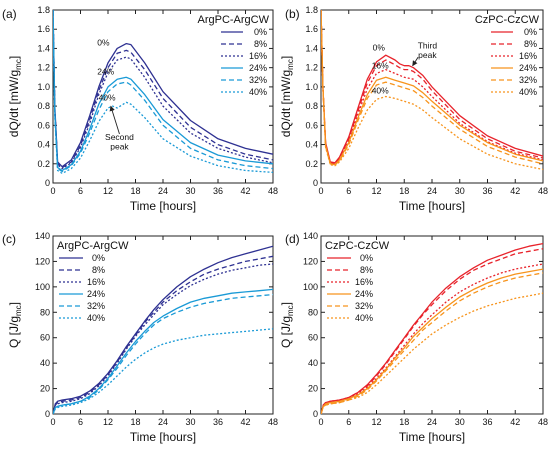  What do you see at coordinates (311, 106) in the screenshot?
I see `y-tick-label: 0.8` at bounding box center [311, 106].